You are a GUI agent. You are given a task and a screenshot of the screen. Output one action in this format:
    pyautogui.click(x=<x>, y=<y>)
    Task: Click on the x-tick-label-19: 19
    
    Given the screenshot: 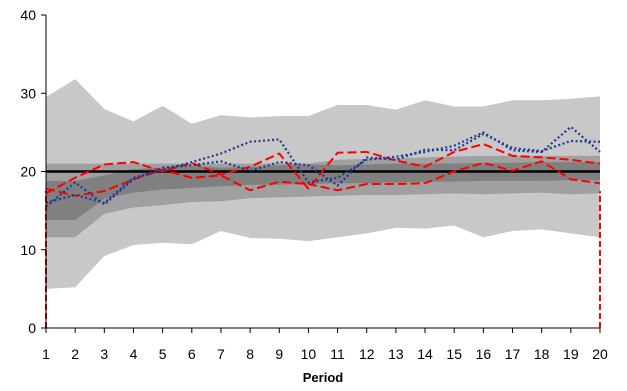 What is the action you would take?
    pyautogui.click(x=571, y=354)
    